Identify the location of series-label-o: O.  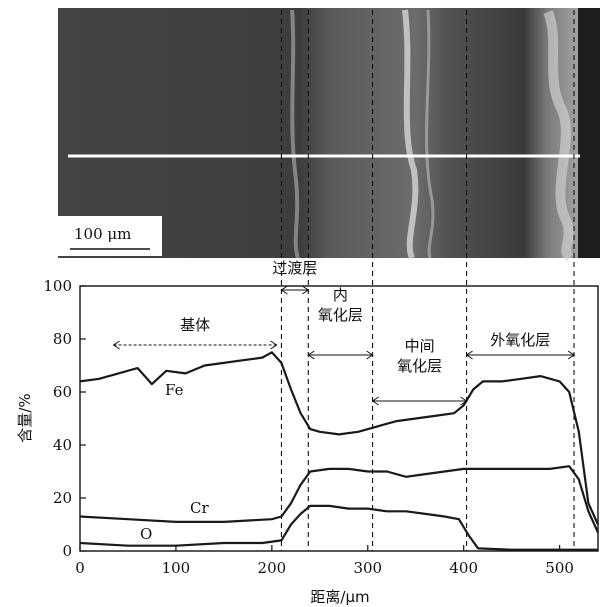
(146, 534).